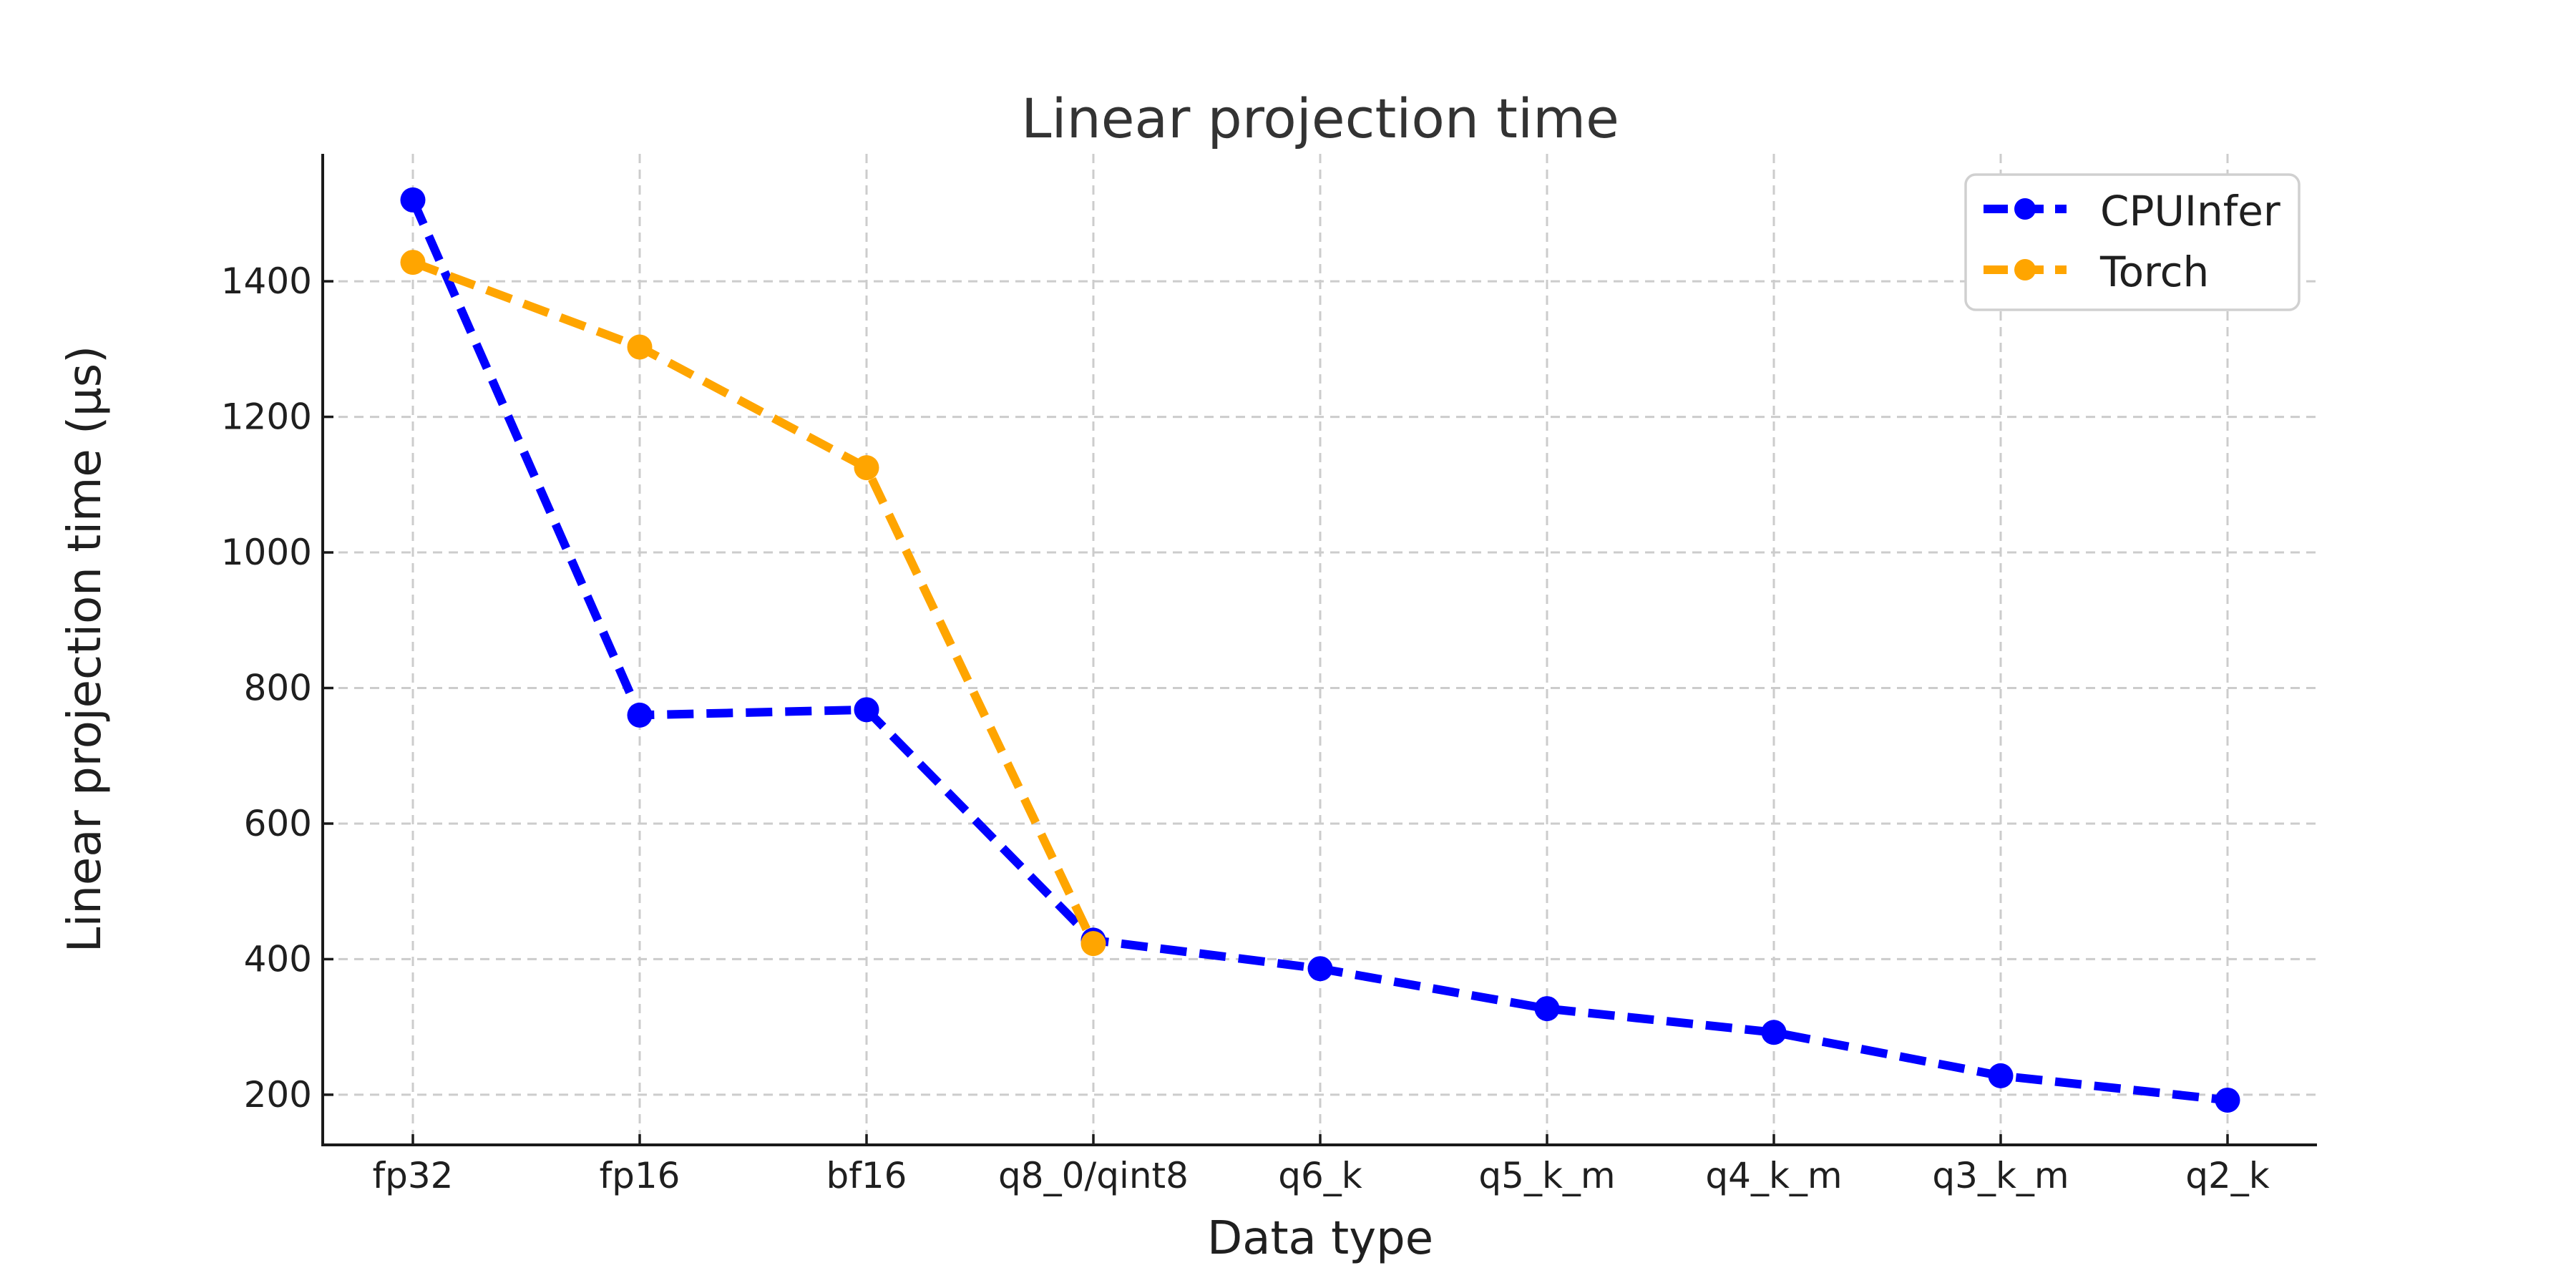 The width and height of the screenshot is (2576, 1288). I want to click on x-tick-label: q8_0/qint8, so click(1093, 1175).